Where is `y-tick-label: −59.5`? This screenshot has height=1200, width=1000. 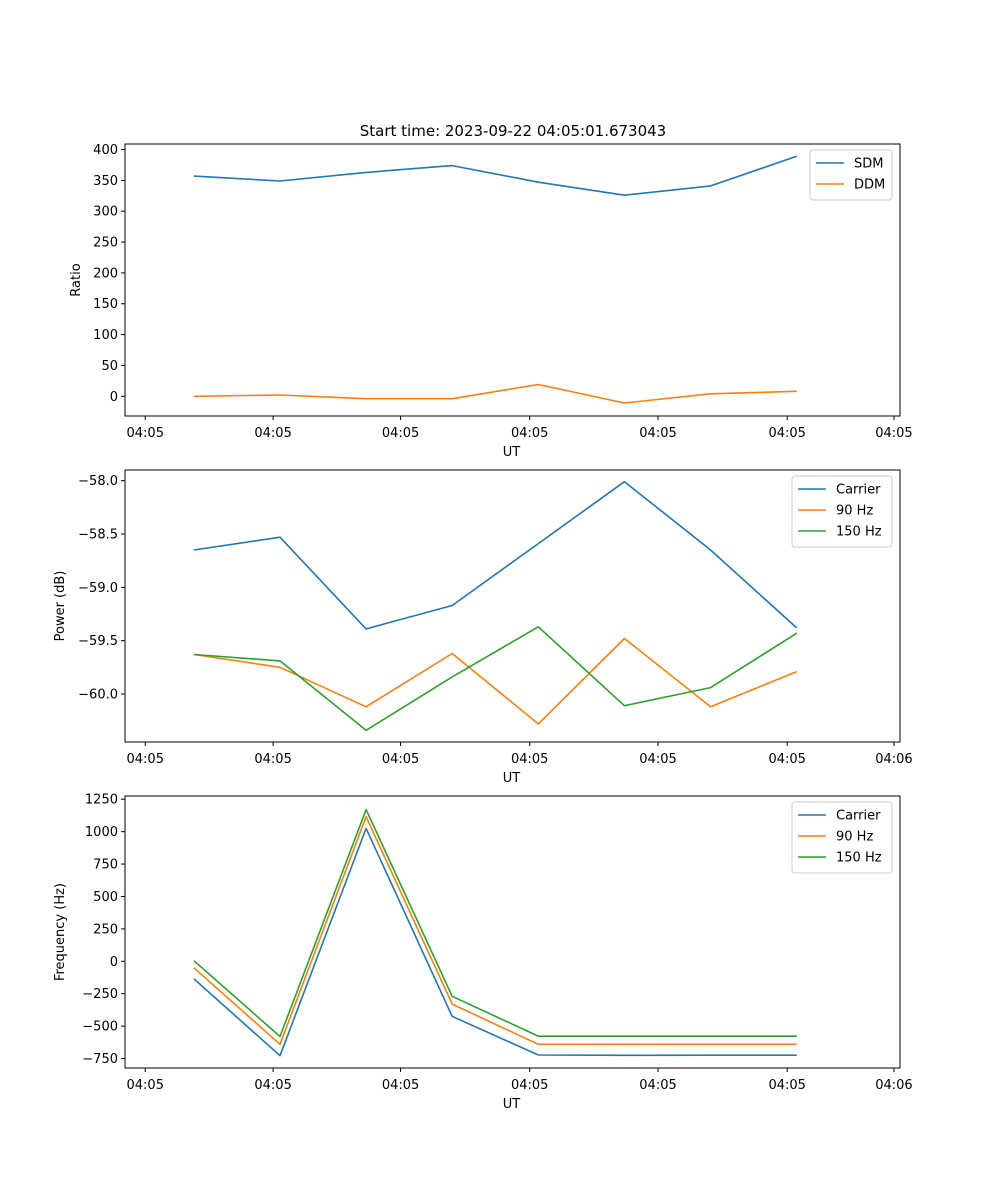 y-tick-label: −59.5 is located at coordinates (98, 641).